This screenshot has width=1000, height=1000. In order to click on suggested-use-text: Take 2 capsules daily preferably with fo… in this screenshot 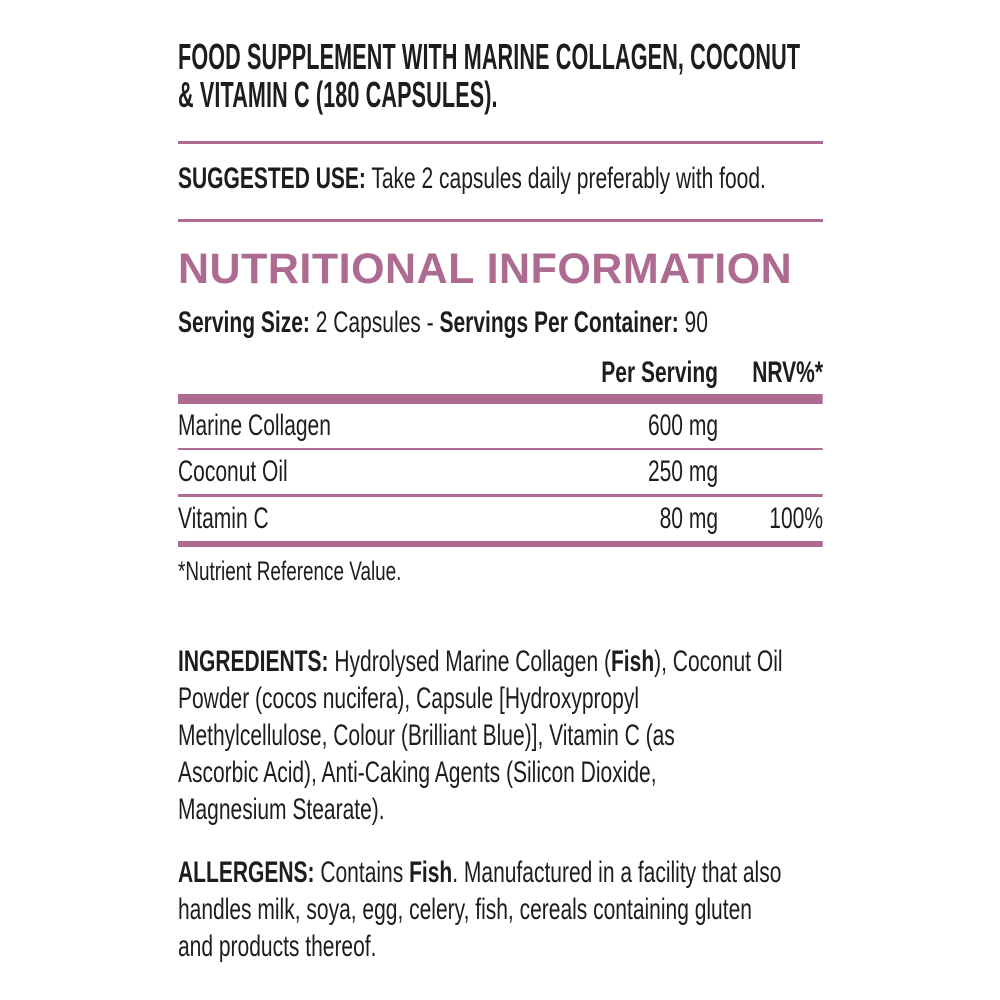, I will do `click(568, 178)`.